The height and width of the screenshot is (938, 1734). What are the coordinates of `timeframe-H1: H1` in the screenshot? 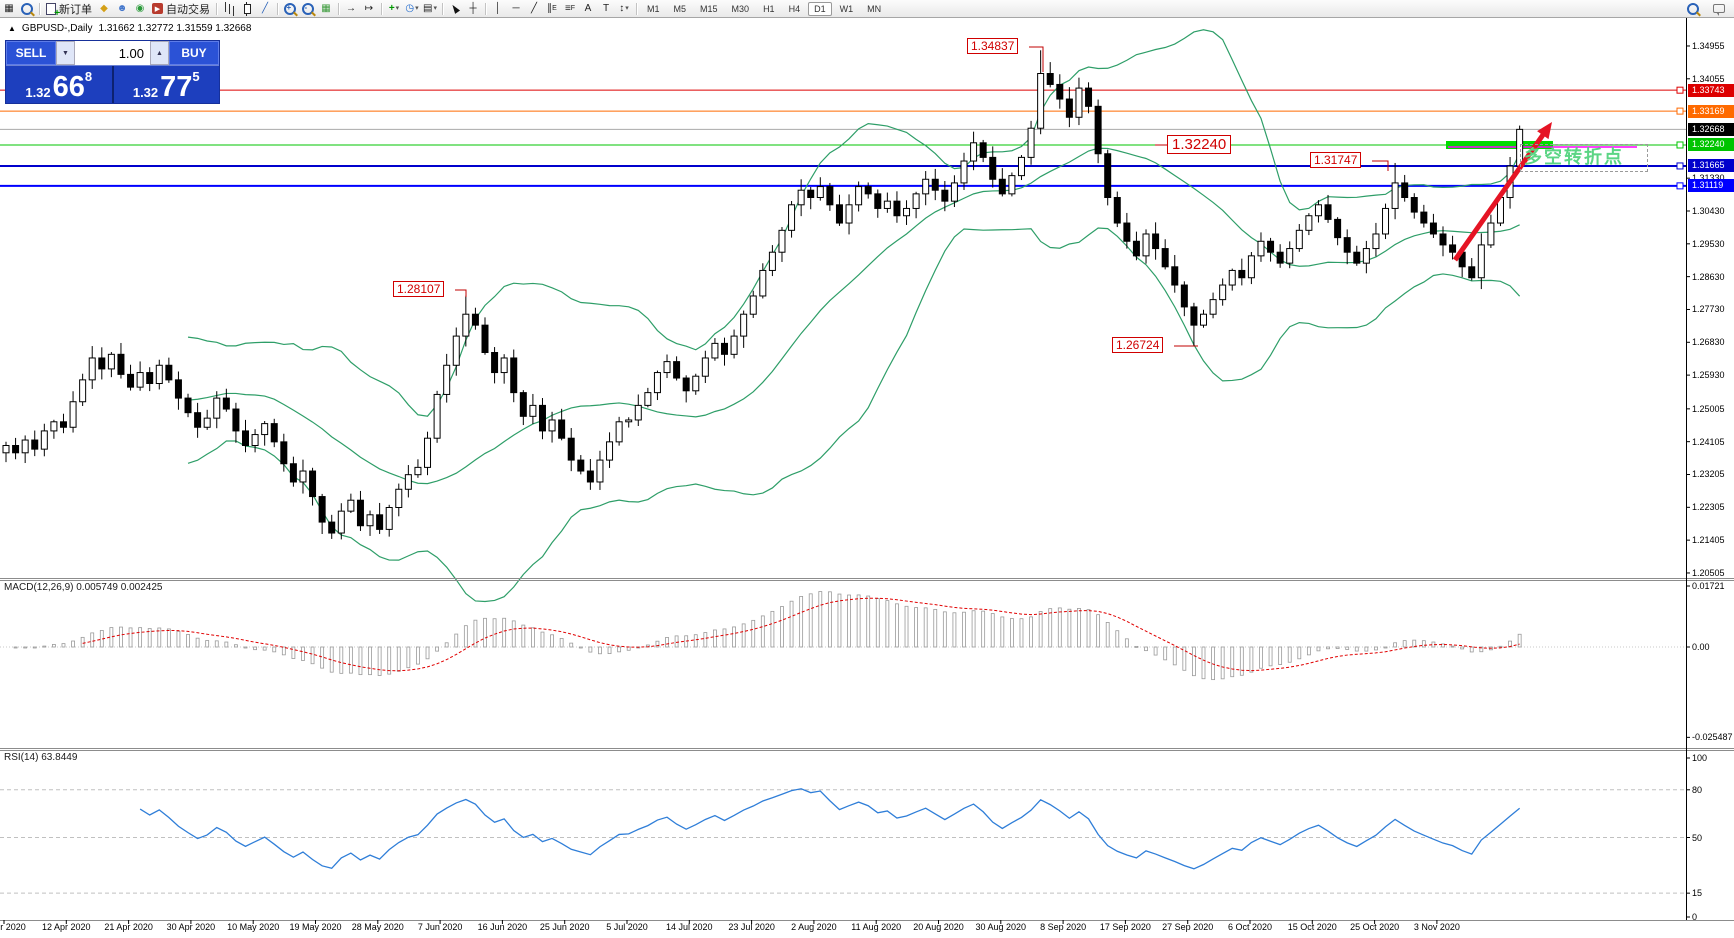 It's located at (769, 8).